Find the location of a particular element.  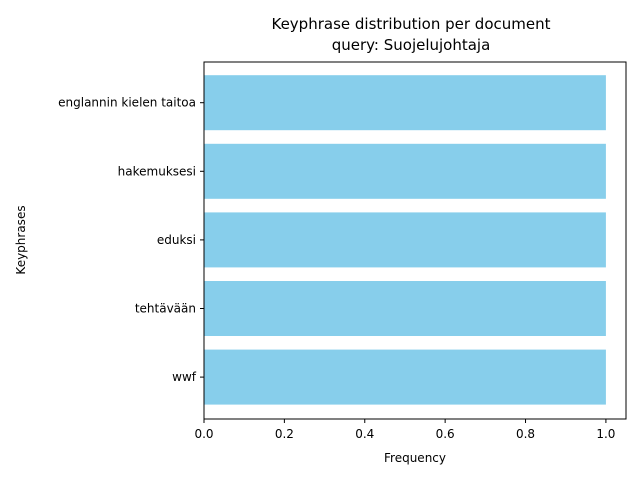

x-tick-label: 0.4 is located at coordinates (364, 434).